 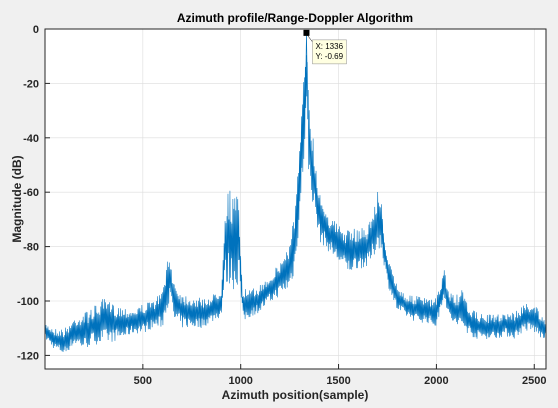 What do you see at coordinates (31, 84) in the screenshot?
I see `y-tick-label: -20` at bounding box center [31, 84].